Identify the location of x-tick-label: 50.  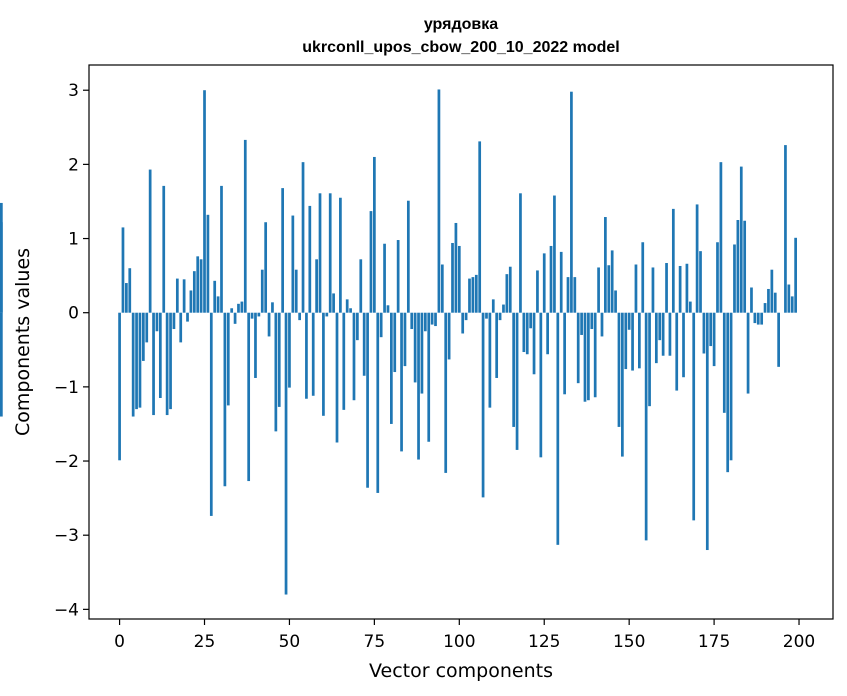
(290, 642).